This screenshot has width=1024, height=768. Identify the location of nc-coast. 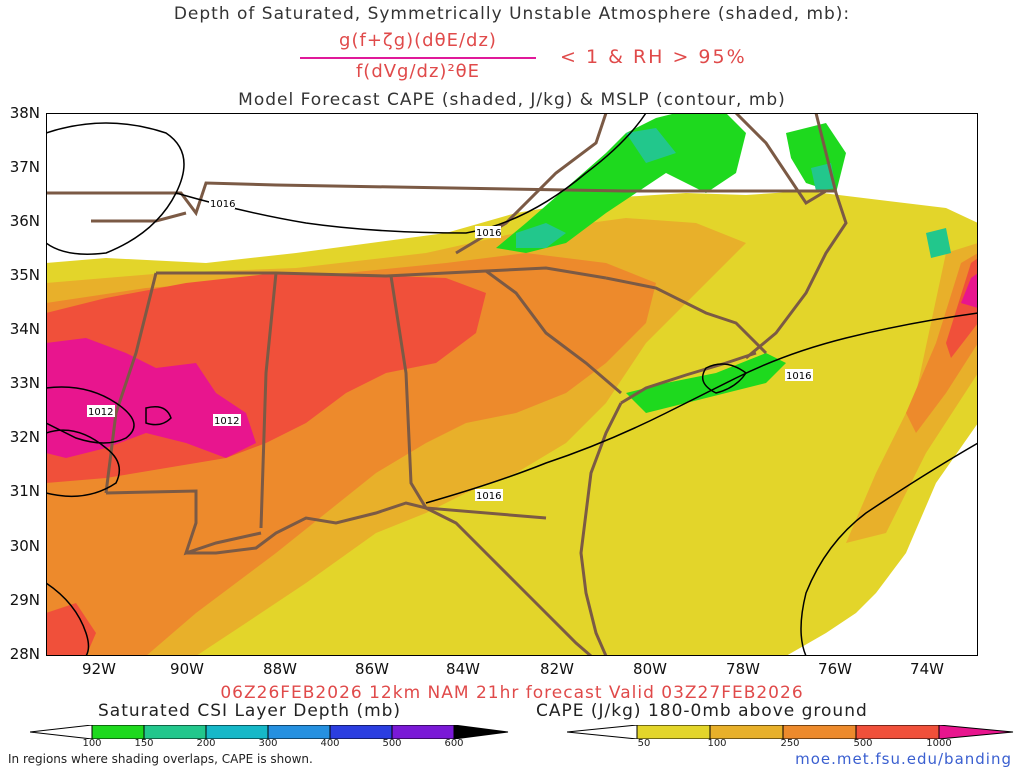
(796, 236).